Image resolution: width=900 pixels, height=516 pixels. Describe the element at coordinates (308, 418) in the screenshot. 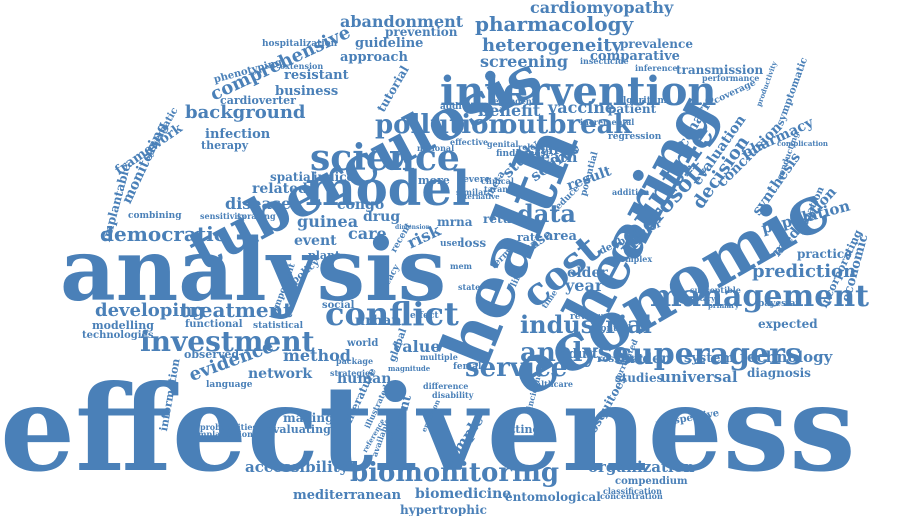

I see `word-making: making` at that location.